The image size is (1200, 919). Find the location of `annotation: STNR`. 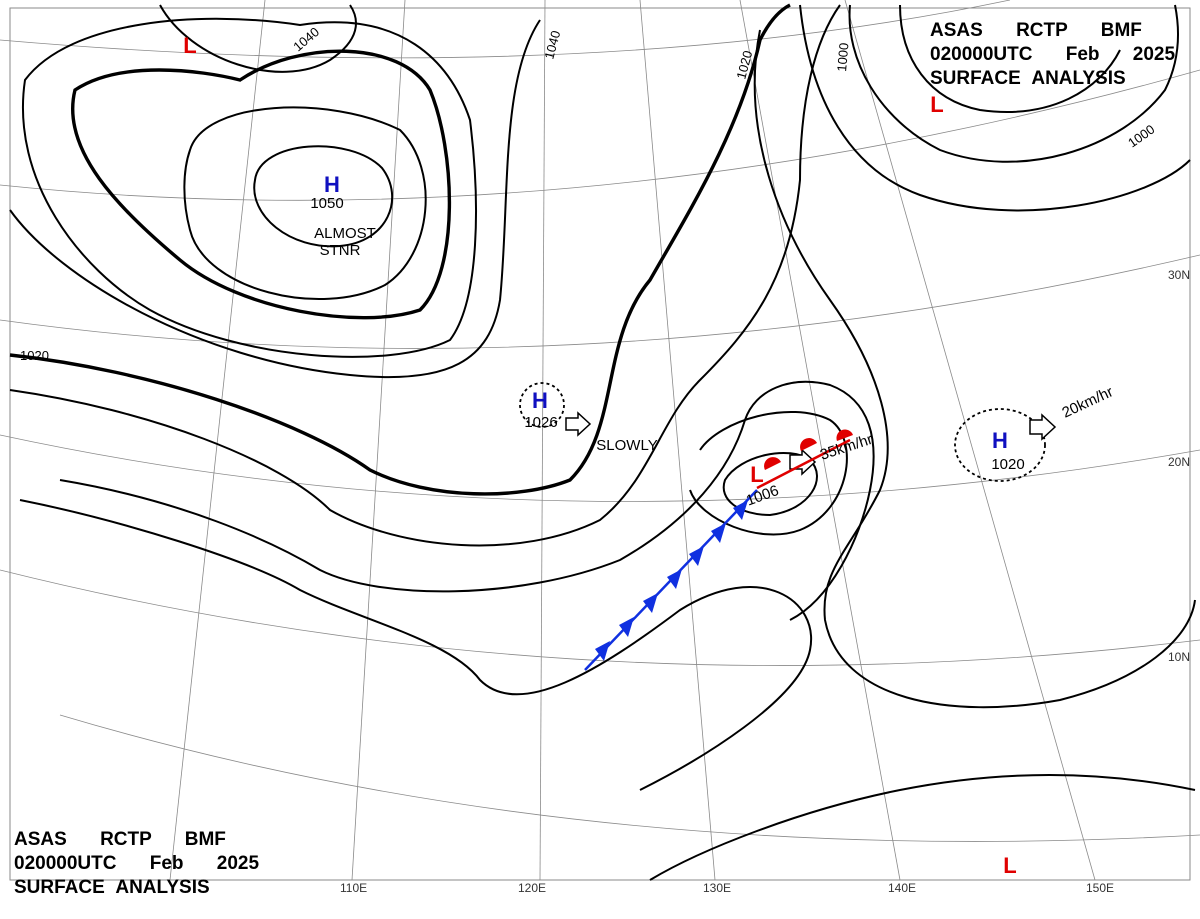

annotation: STNR is located at coordinates (340, 250).